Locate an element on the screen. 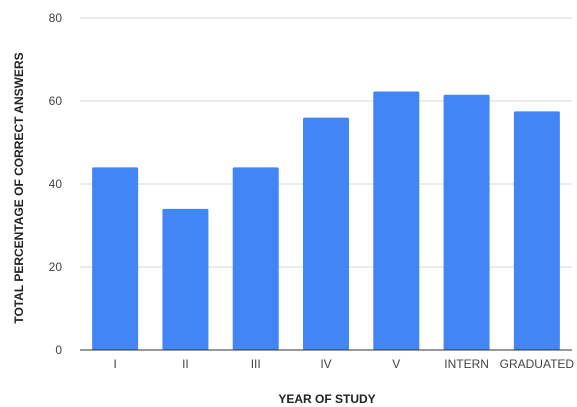 This screenshot has height=407, width=577. x-tick-label: IV is located at coordinates (325, 364).